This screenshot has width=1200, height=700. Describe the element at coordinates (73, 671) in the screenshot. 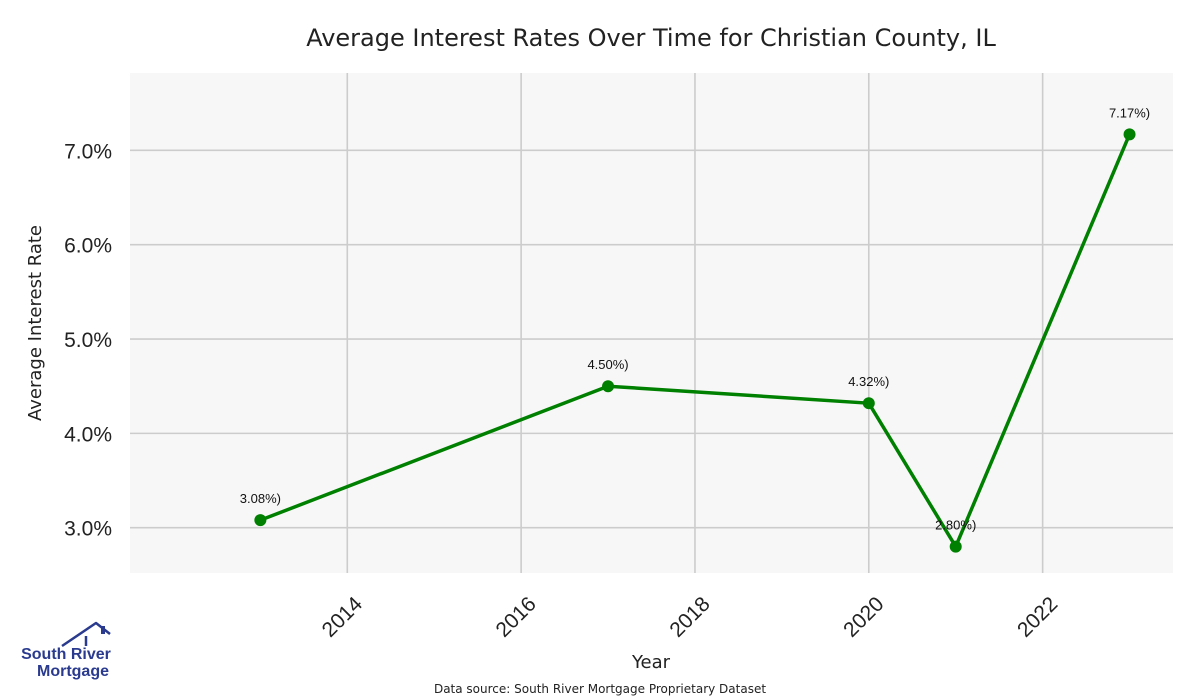

I see `logo-text-line2: Mortgage` at that location.